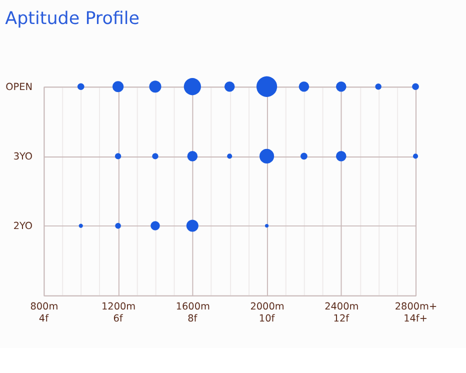  Describe the element at coordinates (118, 319) in the screenshot. I see `x2-tick-label: 6f` at that location.